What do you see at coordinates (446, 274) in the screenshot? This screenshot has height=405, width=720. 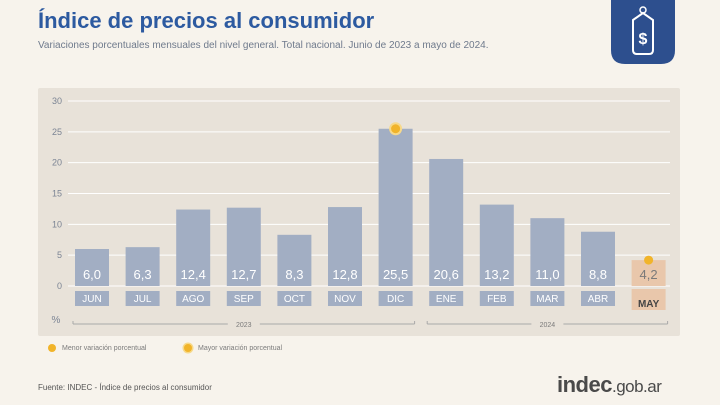 I see `bar-value-label: 20,6` at bounding box center [446, 274].